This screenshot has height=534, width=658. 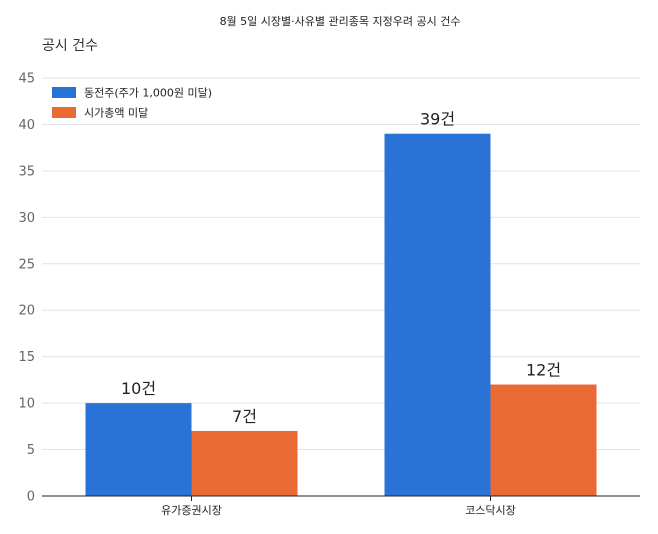 I want to click on y-tick-label: 30, so click(x=26, y=218).